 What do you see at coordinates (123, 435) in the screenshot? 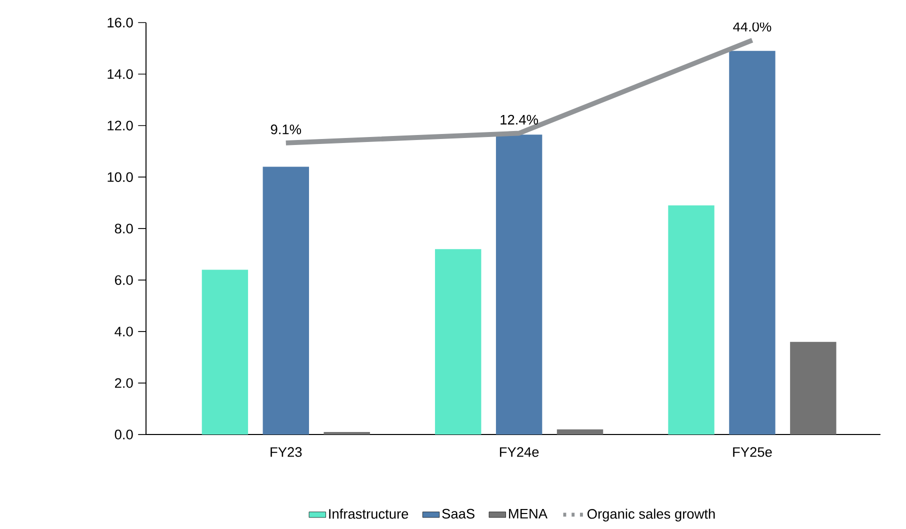
I see `y-tick-label: 0.0` at bounding box center [123, 435].